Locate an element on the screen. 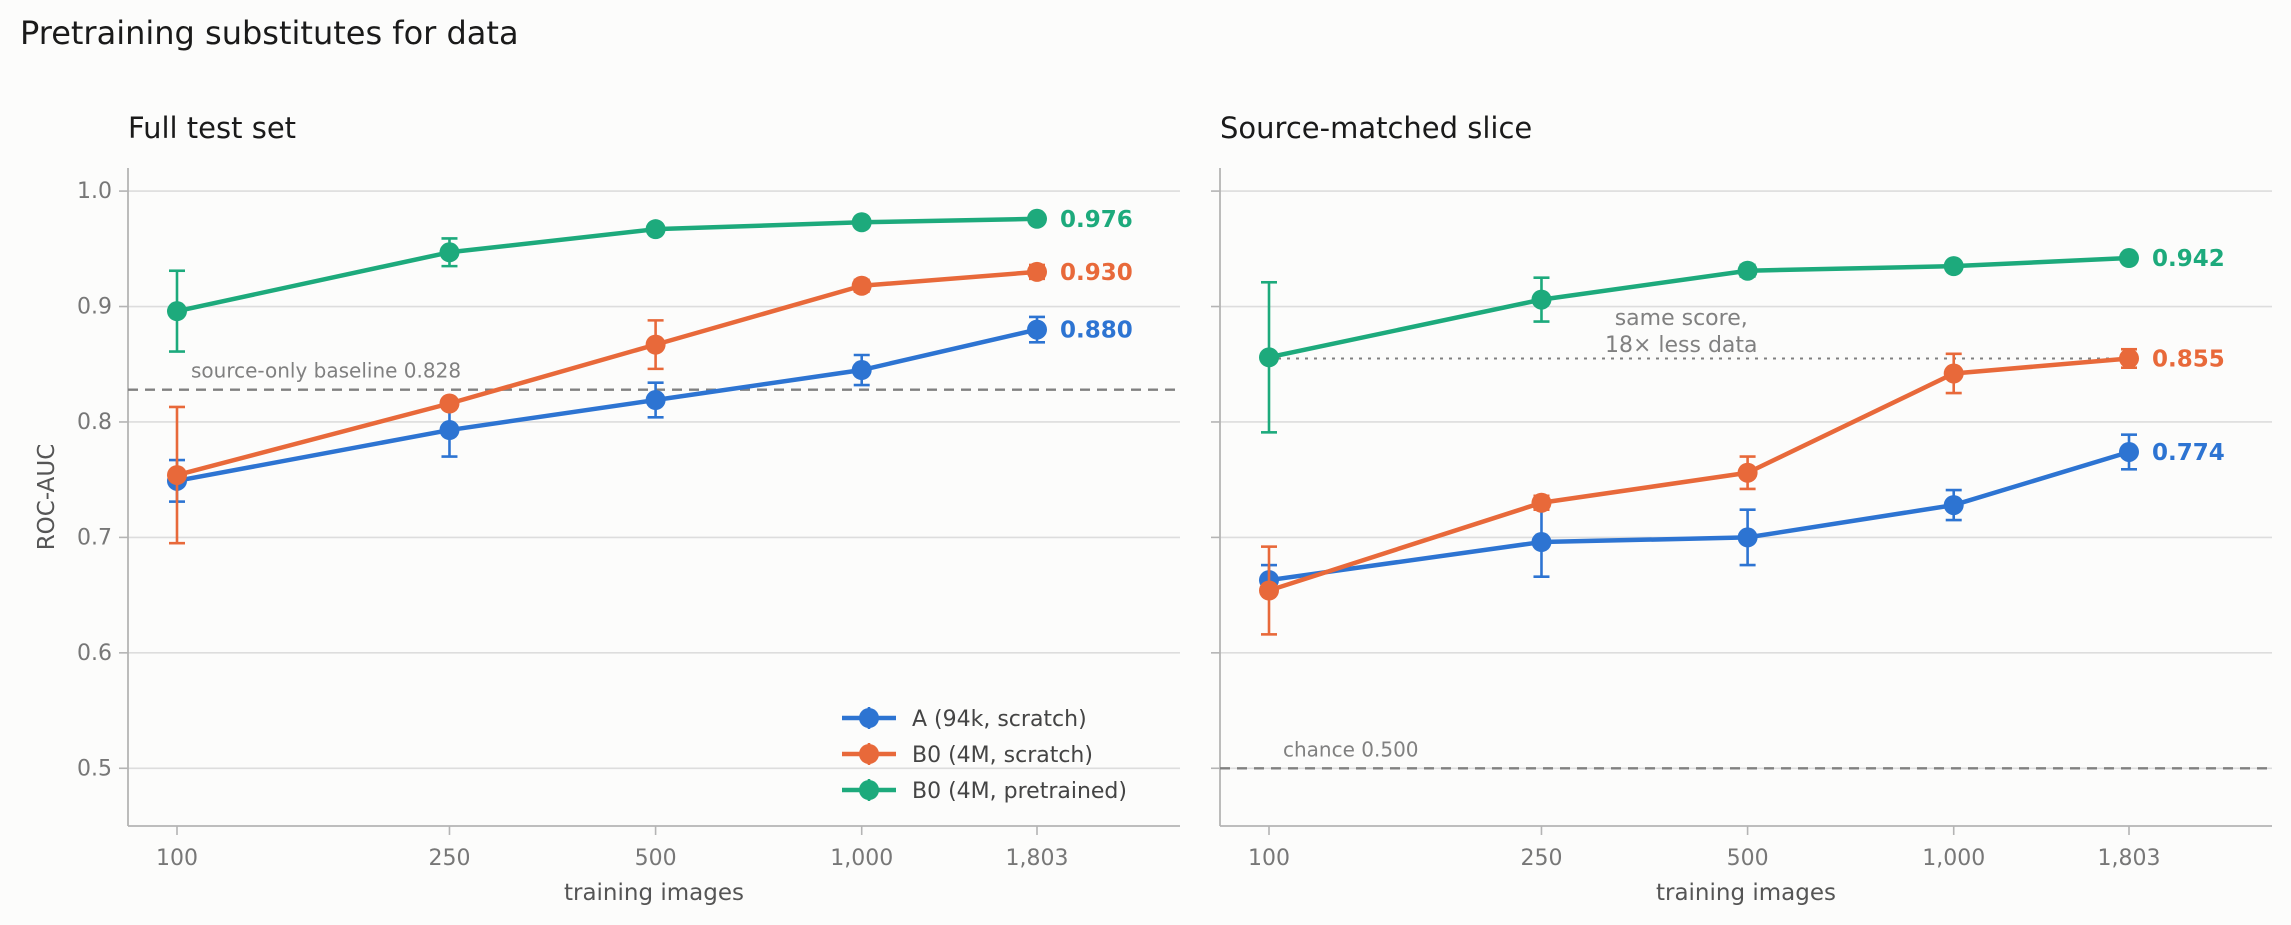  end-value-label: 0.976 is located at coordinates (1096, 220).